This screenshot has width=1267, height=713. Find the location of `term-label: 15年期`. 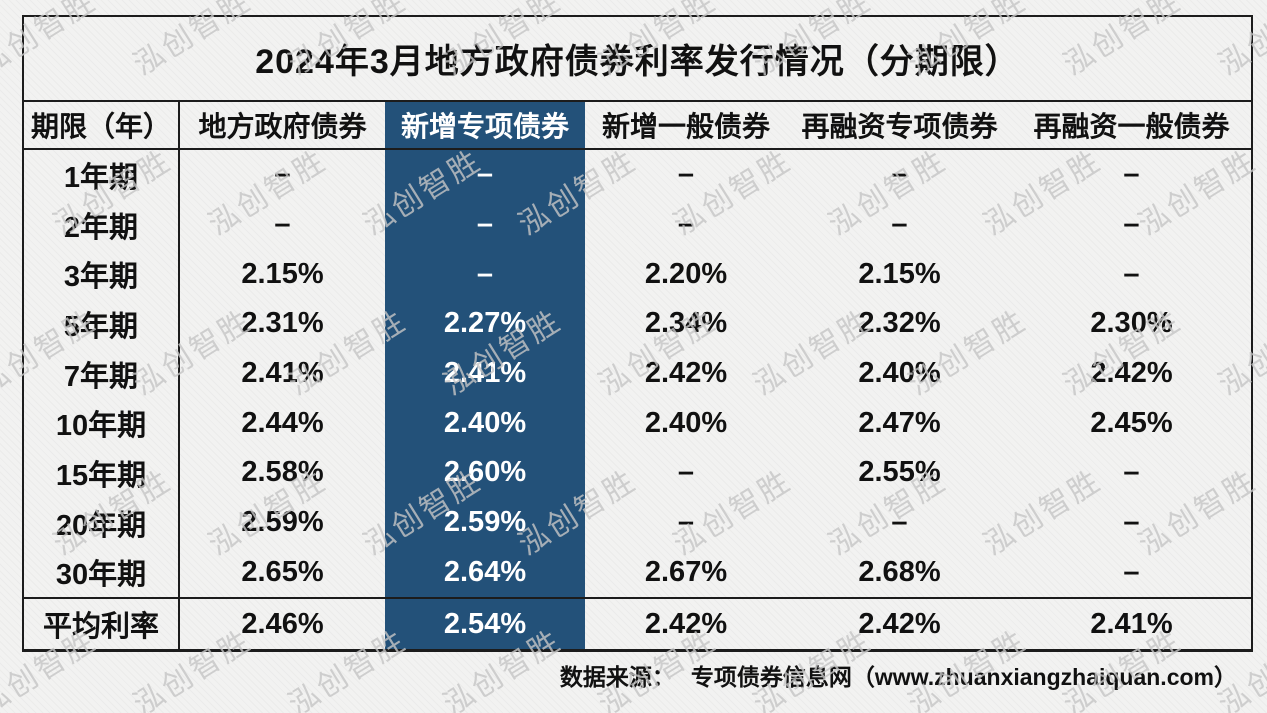

term-label: 15年期 is located at coordinates (102, 473).